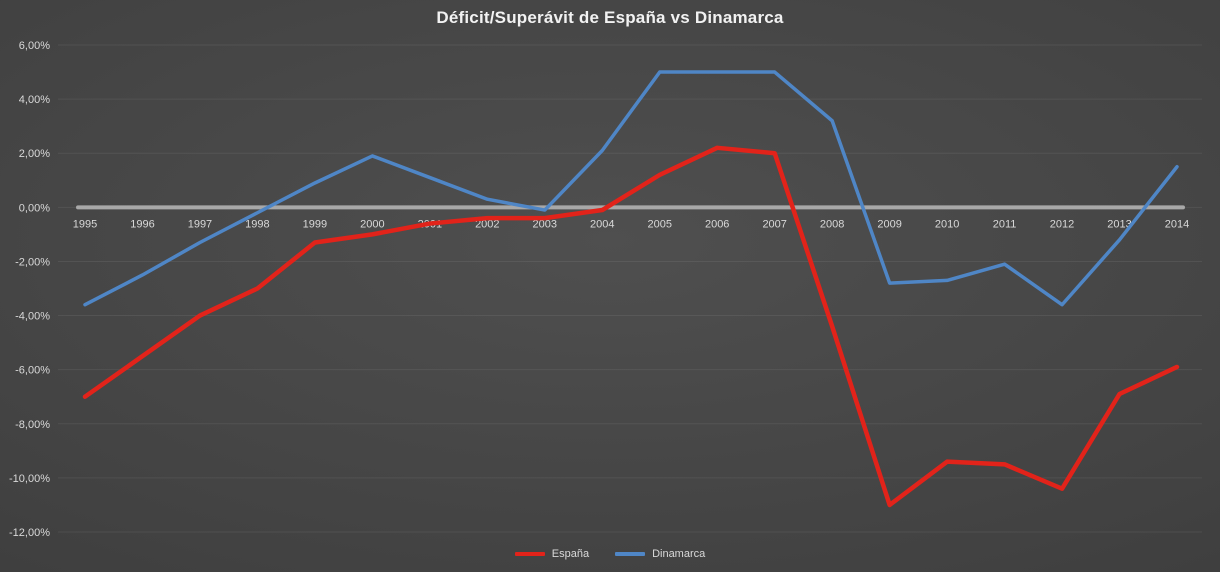 The height and width of the screenshot is (572, 1220). Describe the element at coordinates (85, 224) in the screenshot. I see `x-tick-label: 1995` at that location.